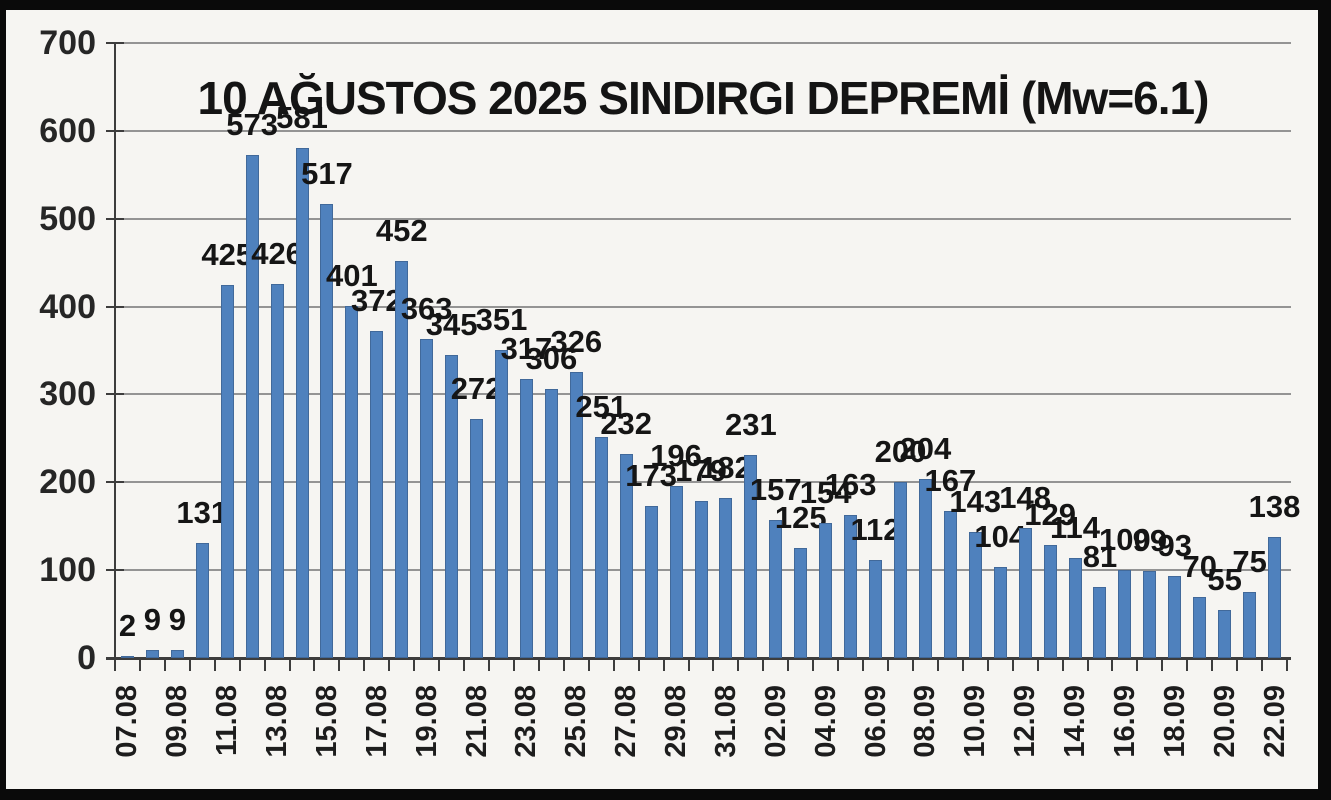 The image size is (1331, 800). I want to click on bar-value-label: 9, so click(152, 620).